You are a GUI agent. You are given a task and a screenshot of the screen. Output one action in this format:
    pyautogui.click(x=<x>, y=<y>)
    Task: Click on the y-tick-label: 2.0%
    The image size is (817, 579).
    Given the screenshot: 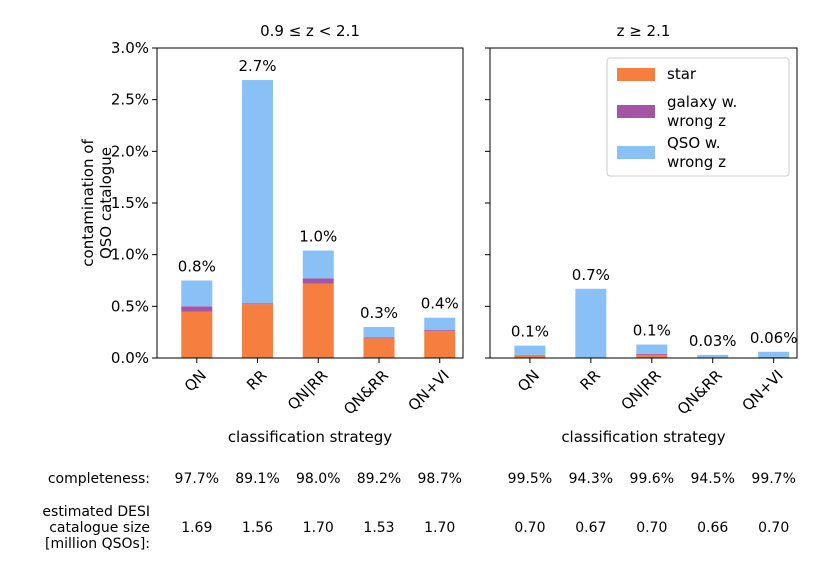 What is the action you would take?
    pyautogui.click(x=130, y=151)
    